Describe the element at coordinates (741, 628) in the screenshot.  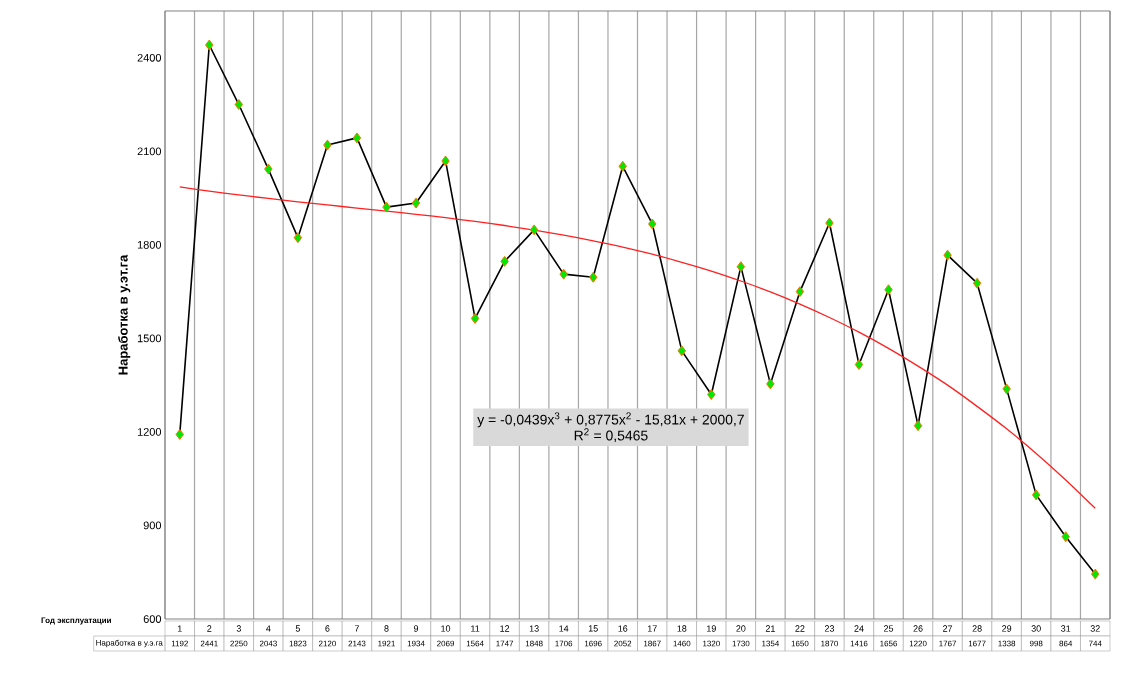
I see `x-tick-label: 20` at that location.